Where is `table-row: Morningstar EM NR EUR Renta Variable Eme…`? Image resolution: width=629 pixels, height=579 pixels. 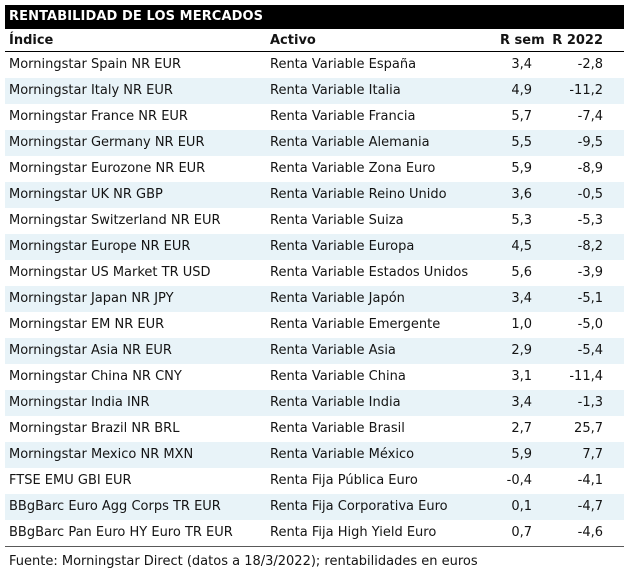
table-row: Morningstar EM NR EUR Renta Variable Eme… is located at coordinates (314, 325).